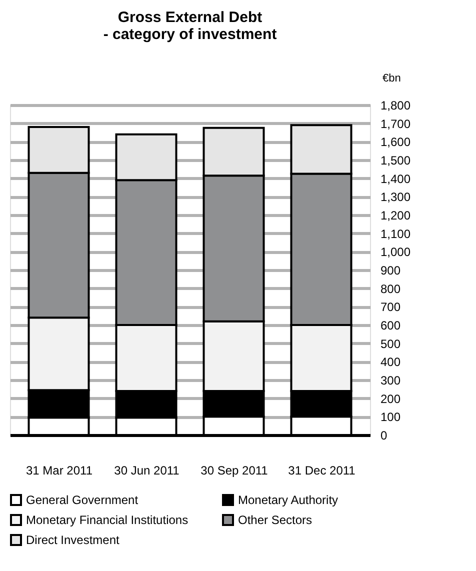 The height and width of the screenshot is (571, 476). What do you see at coordinates (390, 362) in the screenshot?
I see `y-tick-label: 400` at bounding box center [390, 362].